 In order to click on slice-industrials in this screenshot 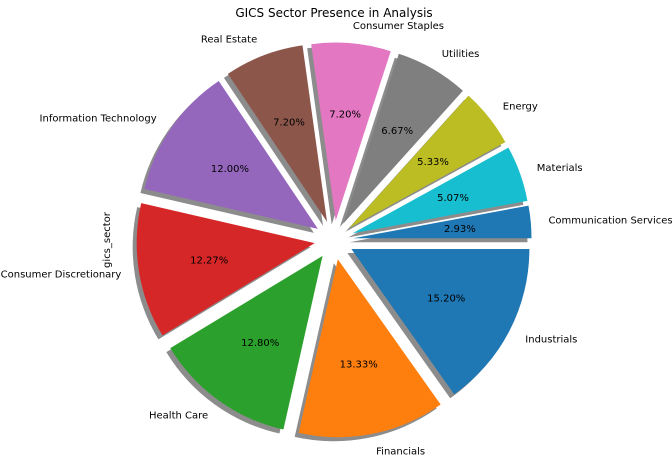, I will do `click(440, 321)`.